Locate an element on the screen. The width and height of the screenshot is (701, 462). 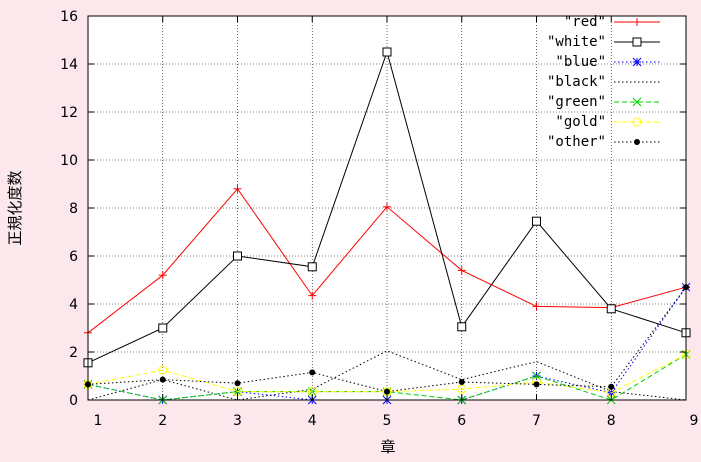
y-tick-label: 6 is located at coordinates (73, 257).